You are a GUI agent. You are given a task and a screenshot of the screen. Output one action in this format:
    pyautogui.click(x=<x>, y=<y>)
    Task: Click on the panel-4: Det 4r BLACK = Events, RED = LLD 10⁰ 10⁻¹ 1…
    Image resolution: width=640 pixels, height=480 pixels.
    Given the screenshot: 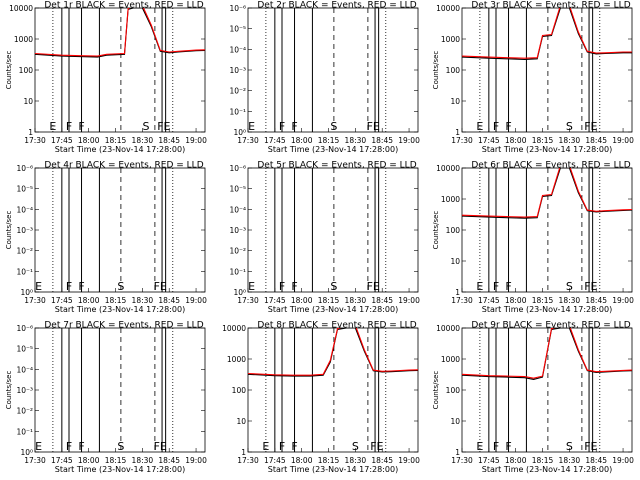 What is the action you would take?
    pyautogui.click(x=106, y=238)
    